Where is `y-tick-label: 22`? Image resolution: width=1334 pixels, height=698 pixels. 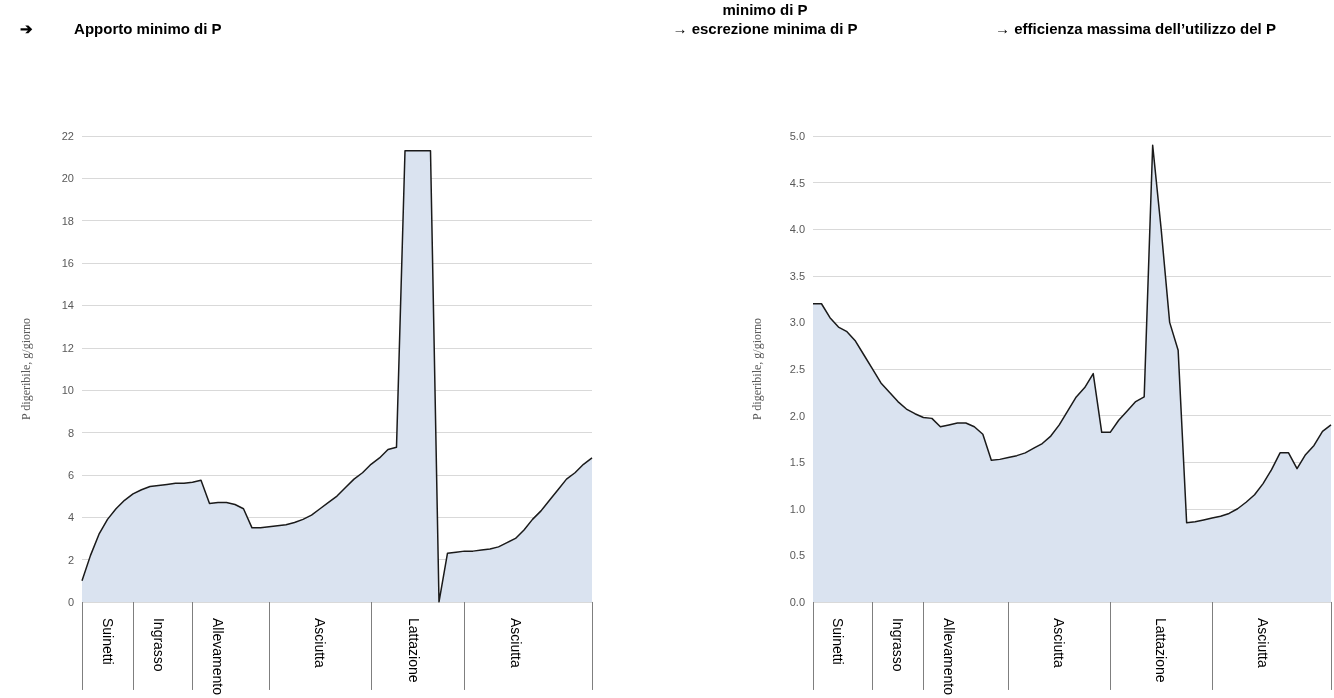
y-tick-label: 22 is located at coordinates (67, 136).